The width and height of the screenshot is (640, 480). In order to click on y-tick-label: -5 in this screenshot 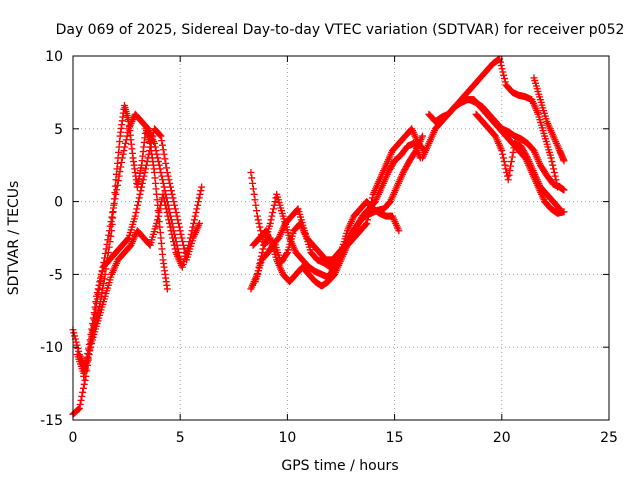, I will do `click(56, 275)`.